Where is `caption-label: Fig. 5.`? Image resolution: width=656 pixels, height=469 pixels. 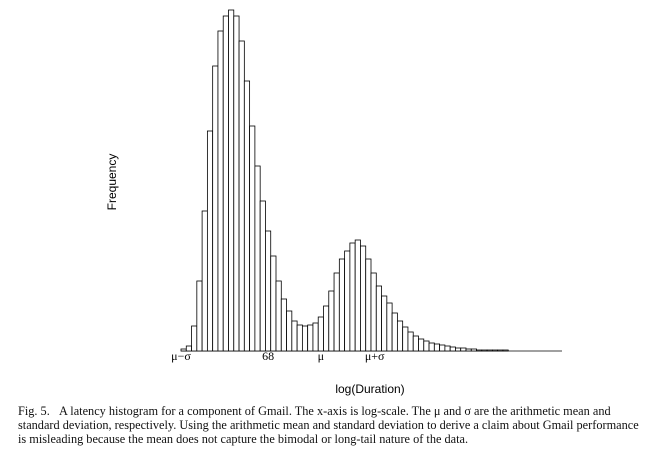 caption-label: Fig. 5. is located at coordinates (34, 411).